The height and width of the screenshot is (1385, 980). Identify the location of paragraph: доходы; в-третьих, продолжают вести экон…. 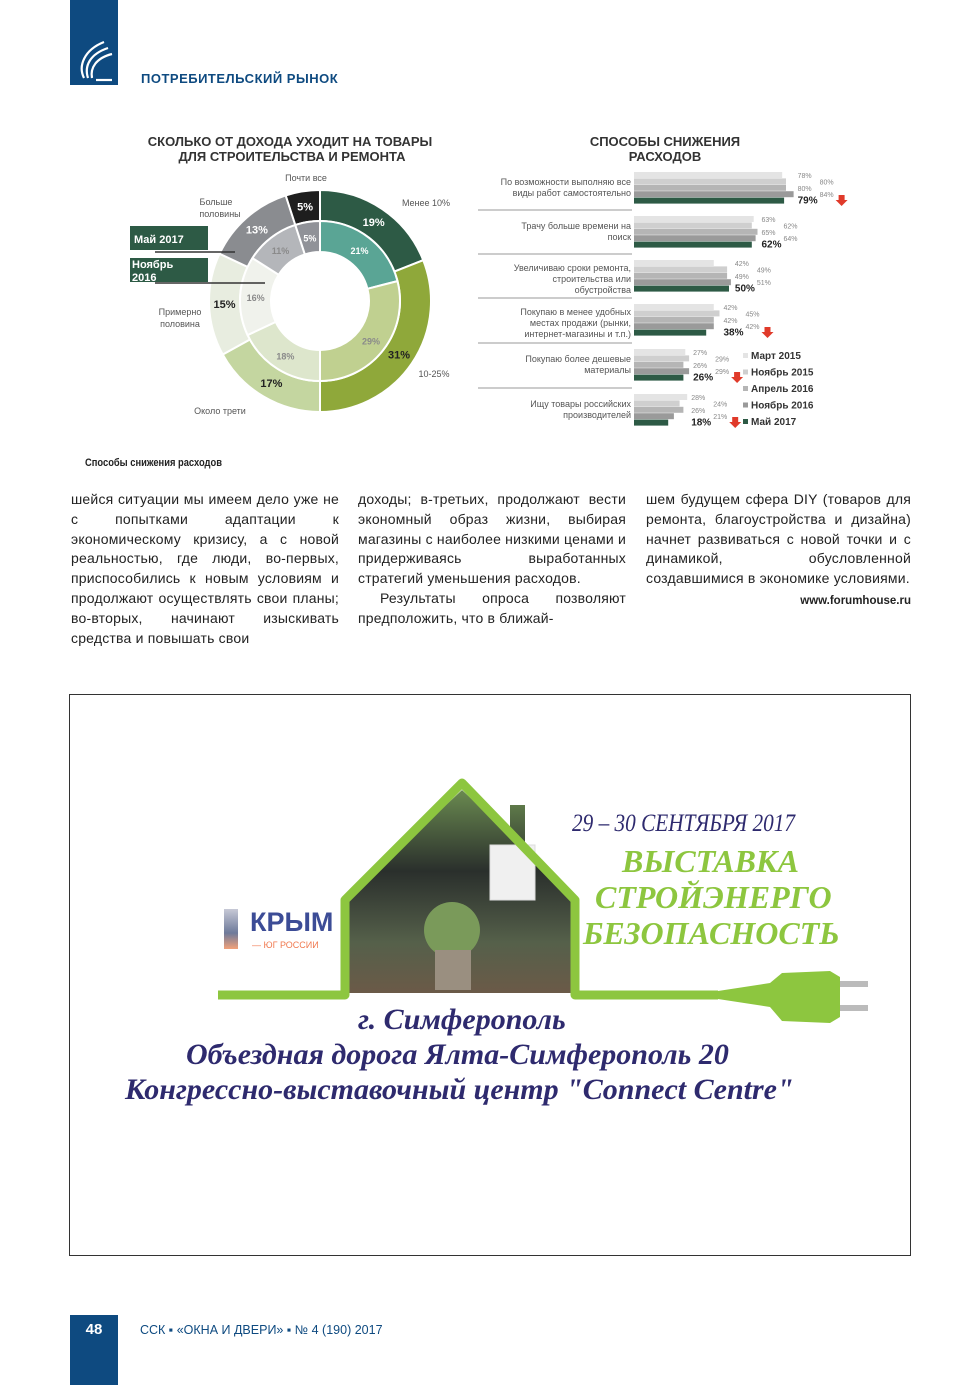
(492, 539).